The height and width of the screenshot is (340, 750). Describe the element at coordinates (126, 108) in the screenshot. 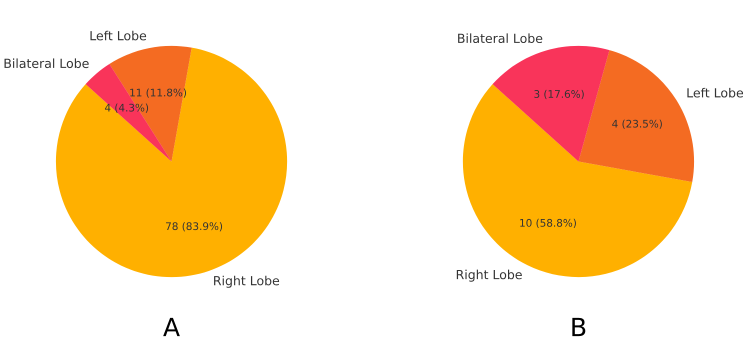

I see `data-label: 4 (4.3%)` at that location.